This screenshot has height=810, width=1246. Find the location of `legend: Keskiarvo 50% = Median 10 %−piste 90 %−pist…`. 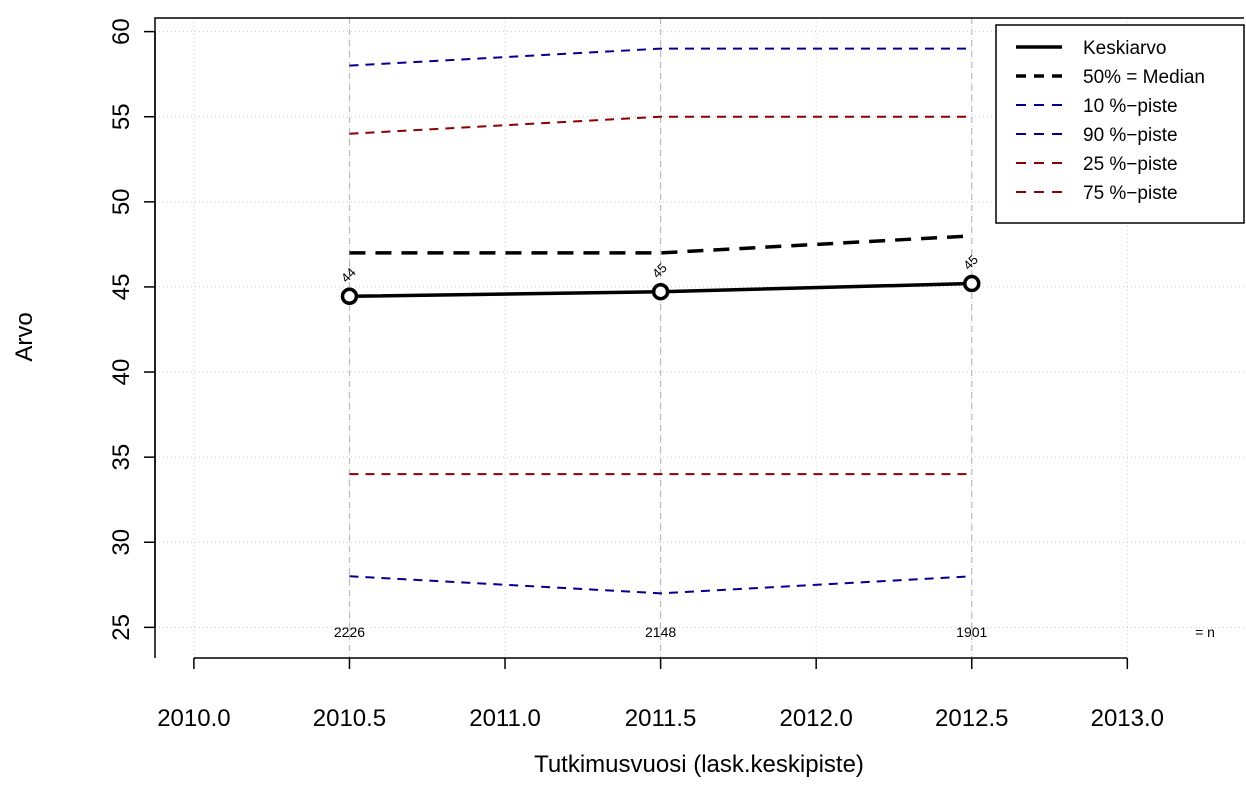

legend: Keskiarvo 50% = Median 10 %−piste 90 %−pist… is located at coordinates (1120, 124).